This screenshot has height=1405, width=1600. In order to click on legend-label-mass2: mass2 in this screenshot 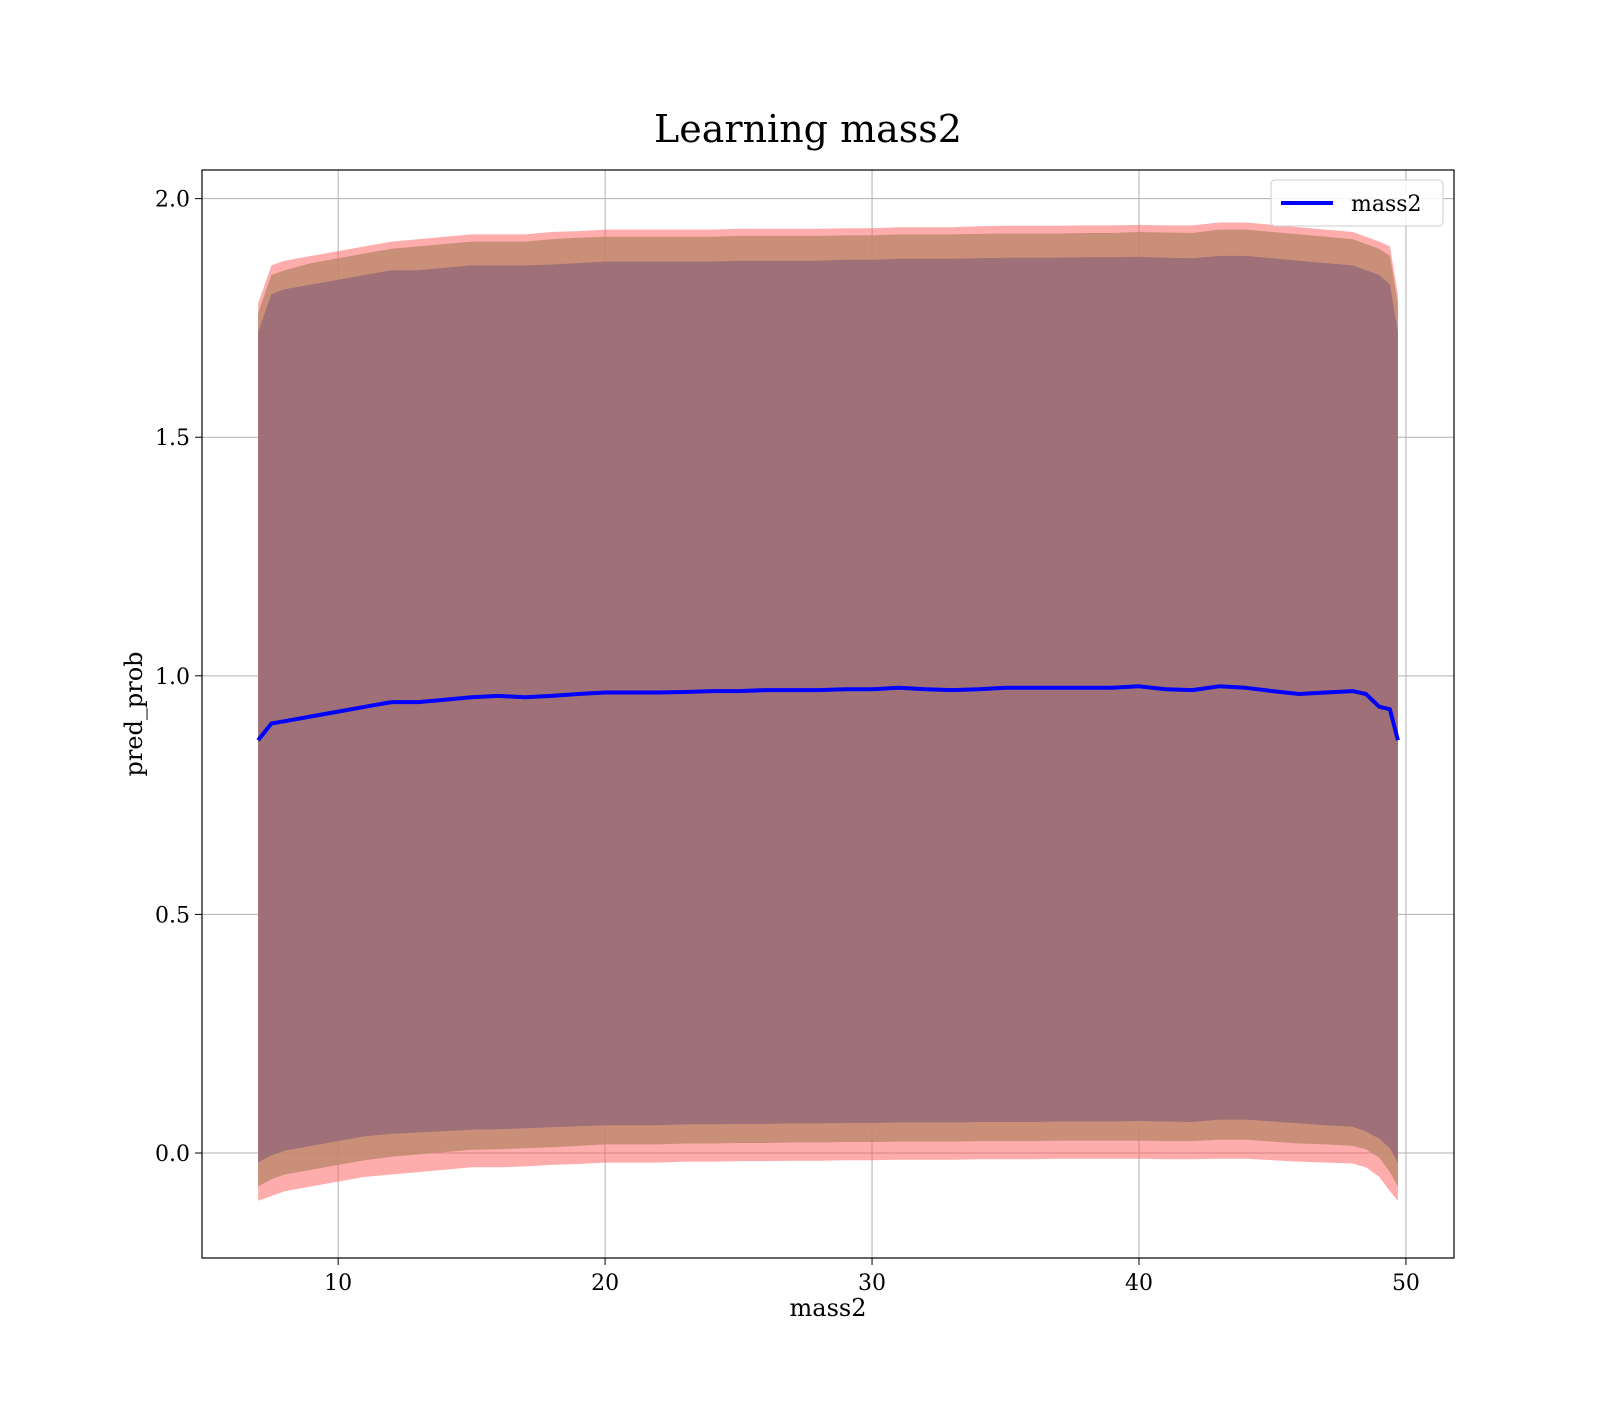, I will do `click(1386, 204)`.